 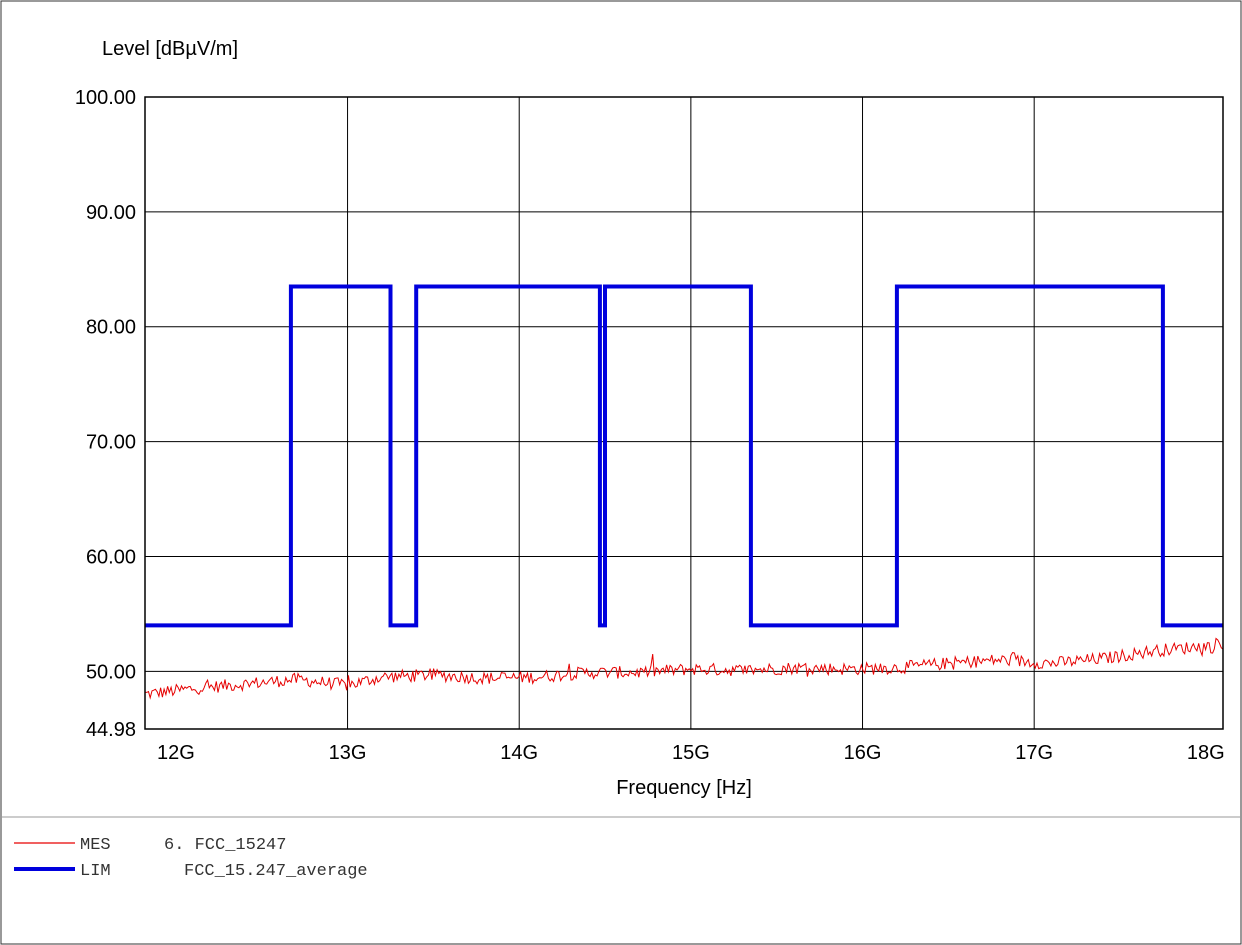 I want to click on x-tick-label: 12G, so click(x=176, y=753).